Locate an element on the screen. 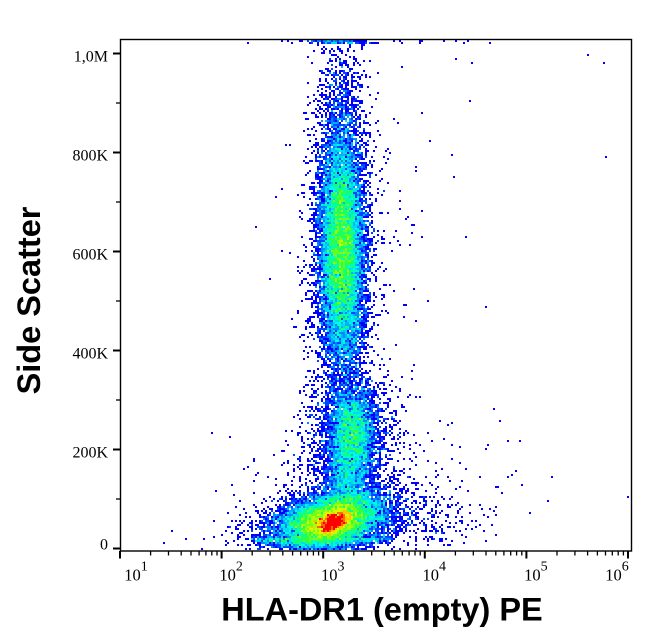 The height and width of the screenshot is (641, 652). svg-text: 0 is located at coordinates (104, 545).